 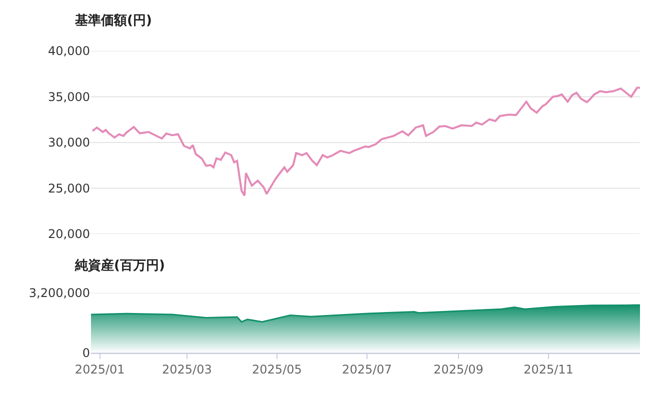 What do you see at coordinates (86, 353) in the screenshot?
I see `y-tick-label: 0` at bounding box center [86, 353].